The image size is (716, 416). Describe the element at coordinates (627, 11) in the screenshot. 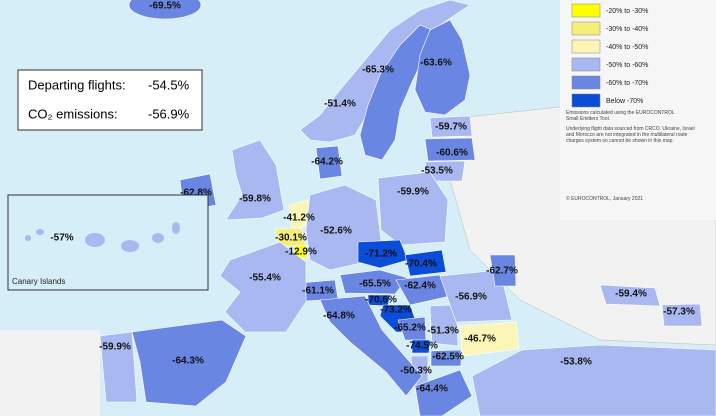

I see `legend-label: -20% to -30%` at that location.